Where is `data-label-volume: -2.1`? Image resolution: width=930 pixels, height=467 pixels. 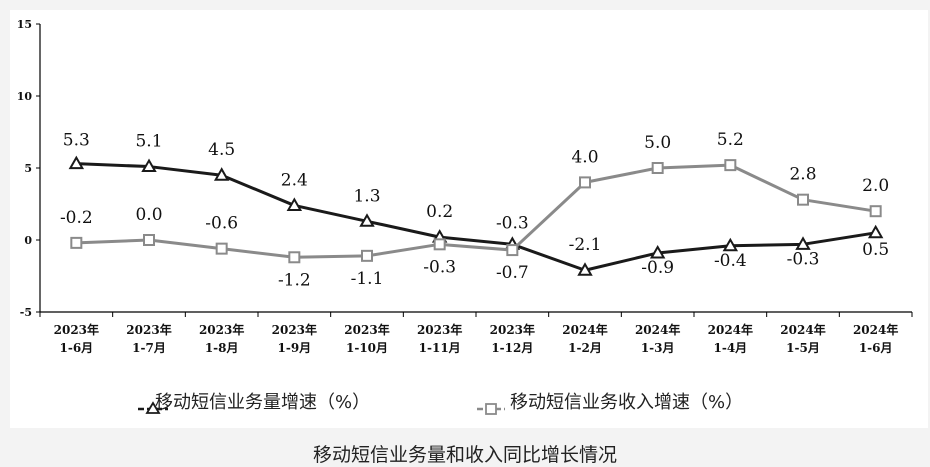
data-label-volume: -2.1 is located at coordinates (585, 245).